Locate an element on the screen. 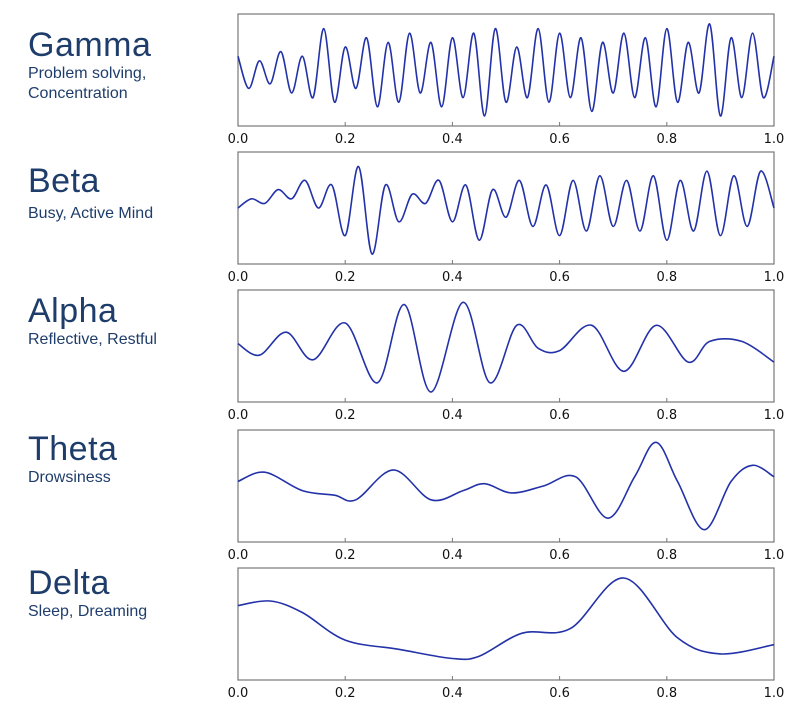  wave-line-alpha is located at coordinates (506, 347).